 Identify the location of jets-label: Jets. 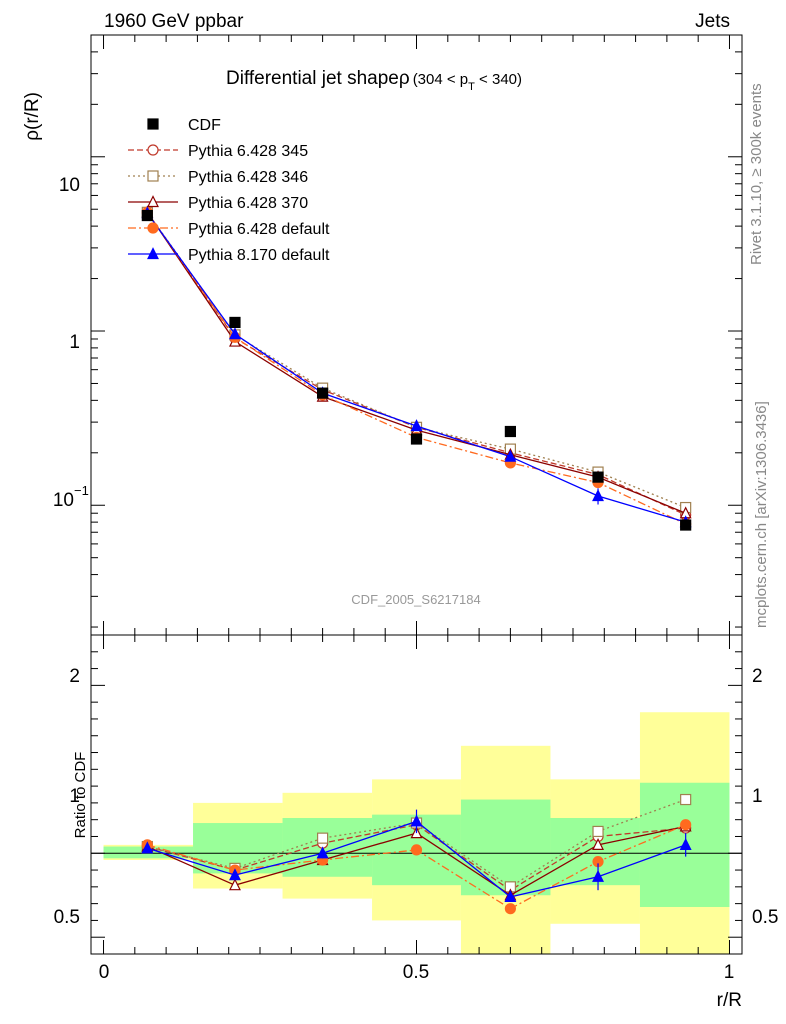
(712, 21).